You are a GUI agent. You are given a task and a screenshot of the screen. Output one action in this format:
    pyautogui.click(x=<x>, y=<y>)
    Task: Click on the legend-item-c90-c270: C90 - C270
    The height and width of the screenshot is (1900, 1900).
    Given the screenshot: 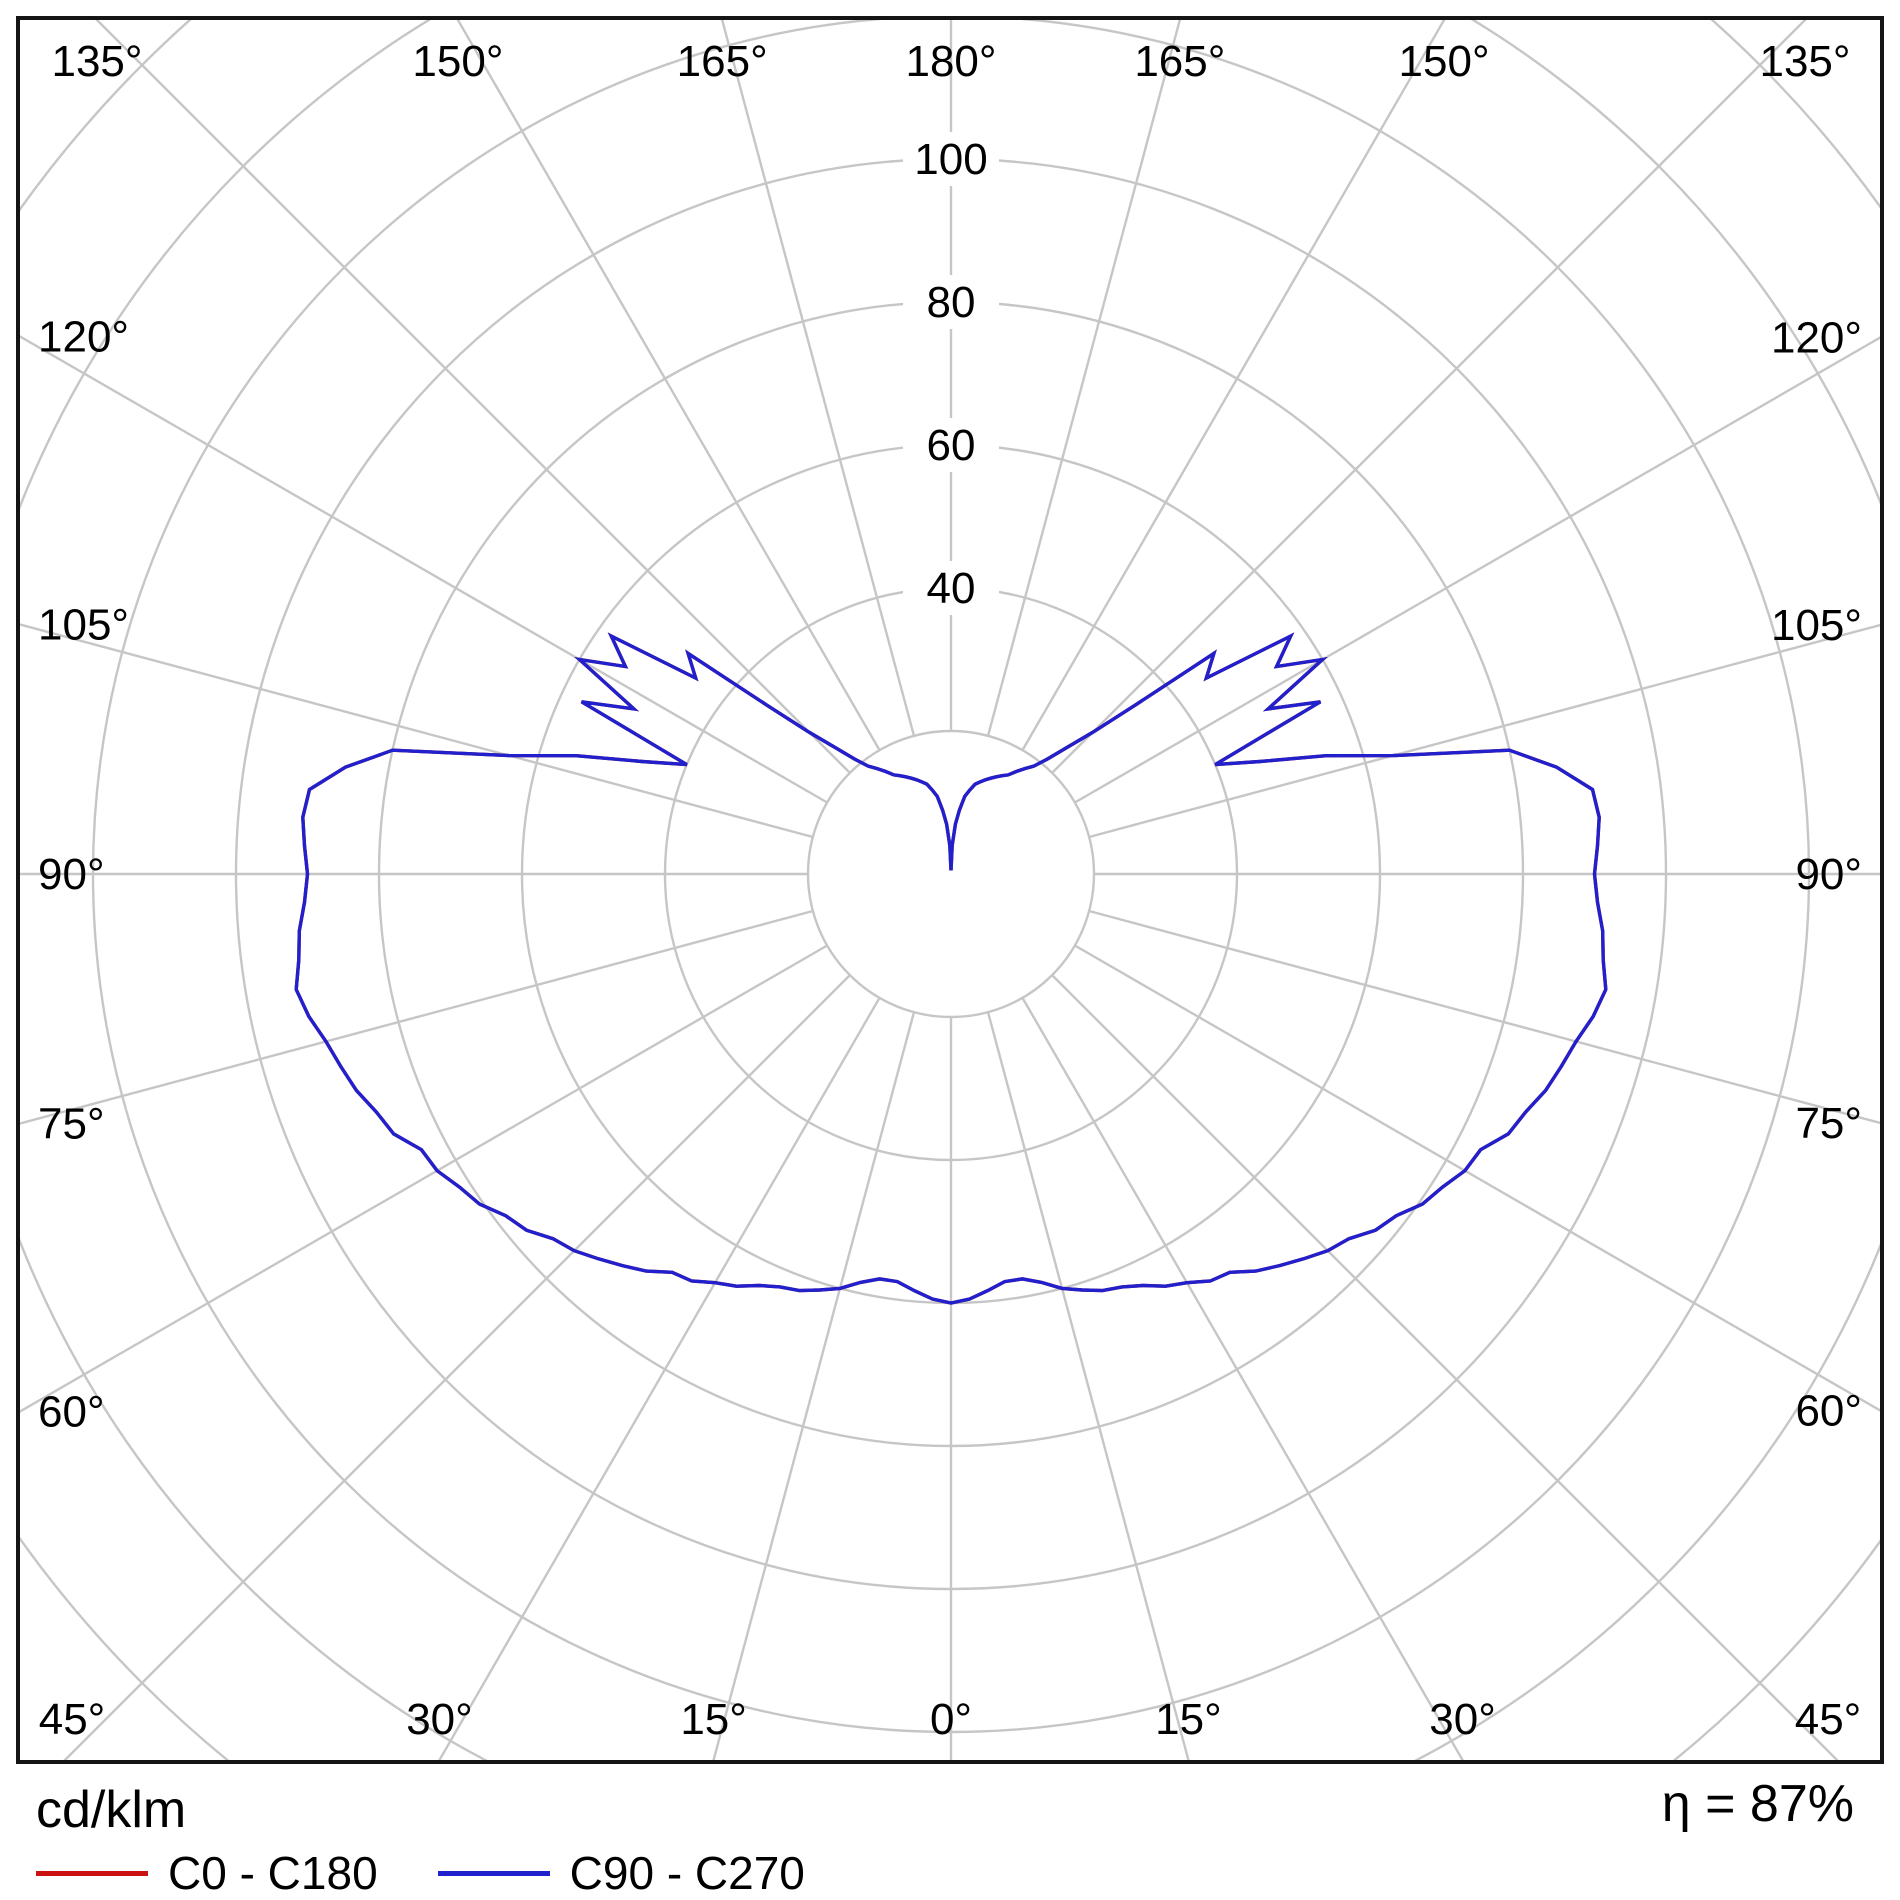 What is the action you would take?
    pyautogui.click(x=621, y=1873)
    